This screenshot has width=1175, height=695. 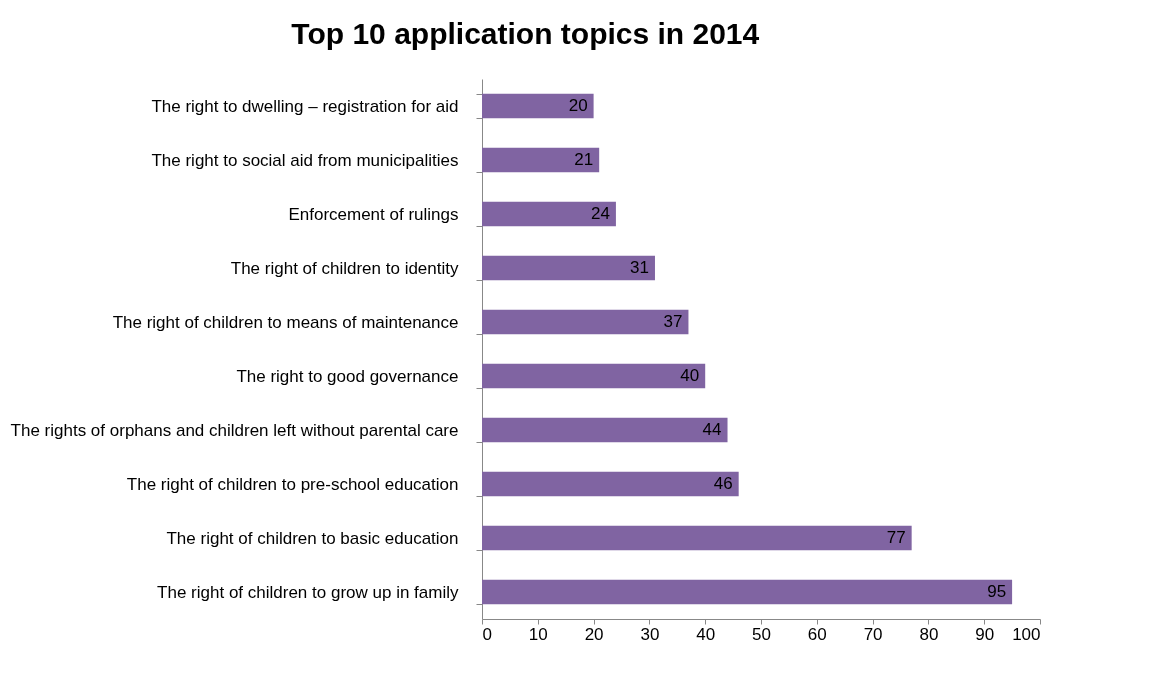 I want to click on y-tick-label: The right of children to grow up in family, so click(x=308, y=592).